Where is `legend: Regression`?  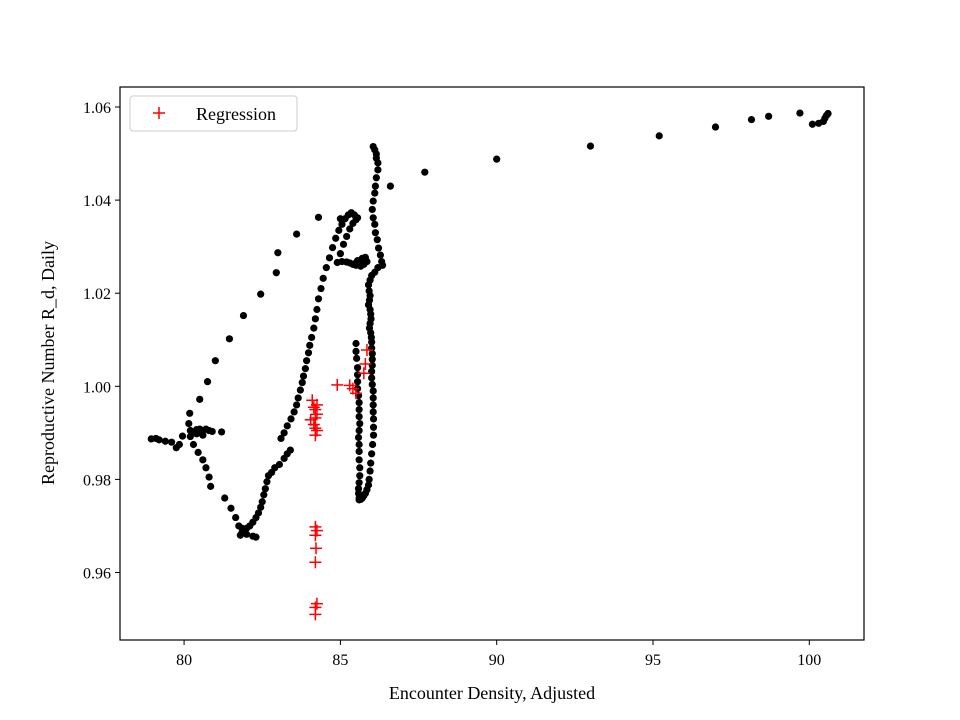
legend: Regression is located at coordinates (213, 113).